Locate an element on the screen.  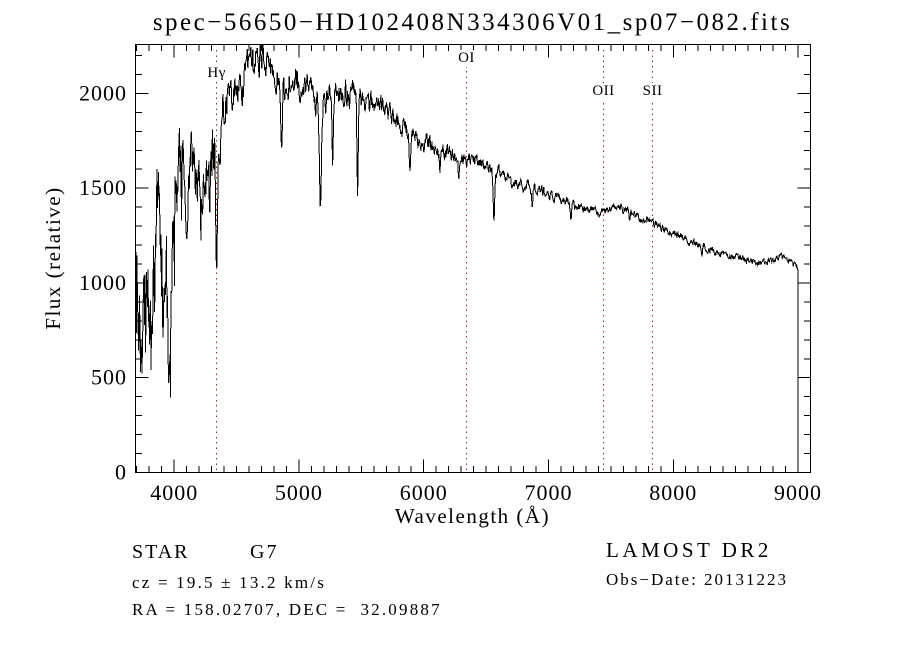
spectral-line-label-oii: OII is located at coordinates (603, 91).